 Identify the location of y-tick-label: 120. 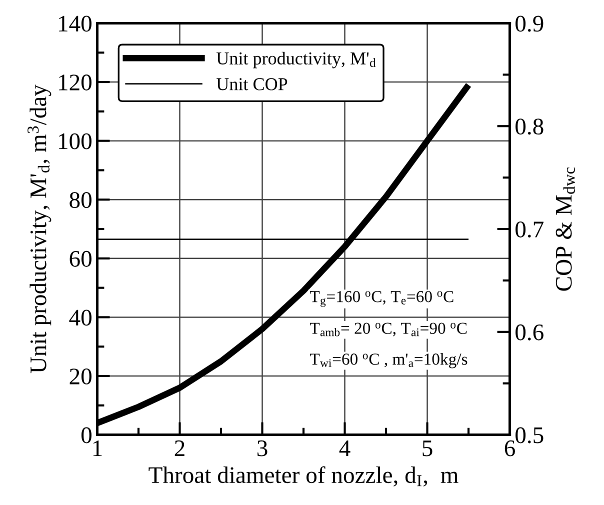
(75, 82).